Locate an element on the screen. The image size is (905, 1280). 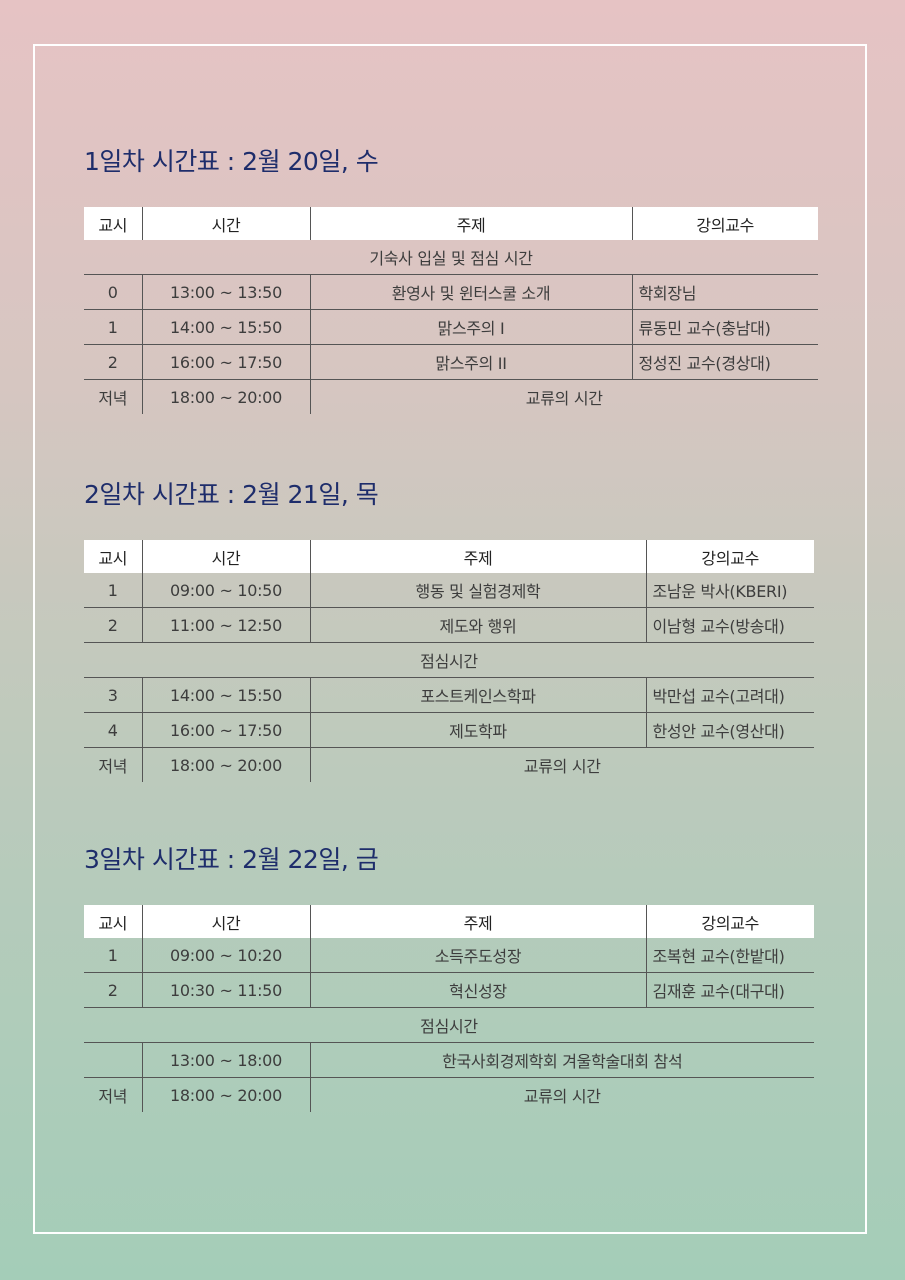
time-cell: 10:30 ~ 11:50 is located at coordinates (225, 990).